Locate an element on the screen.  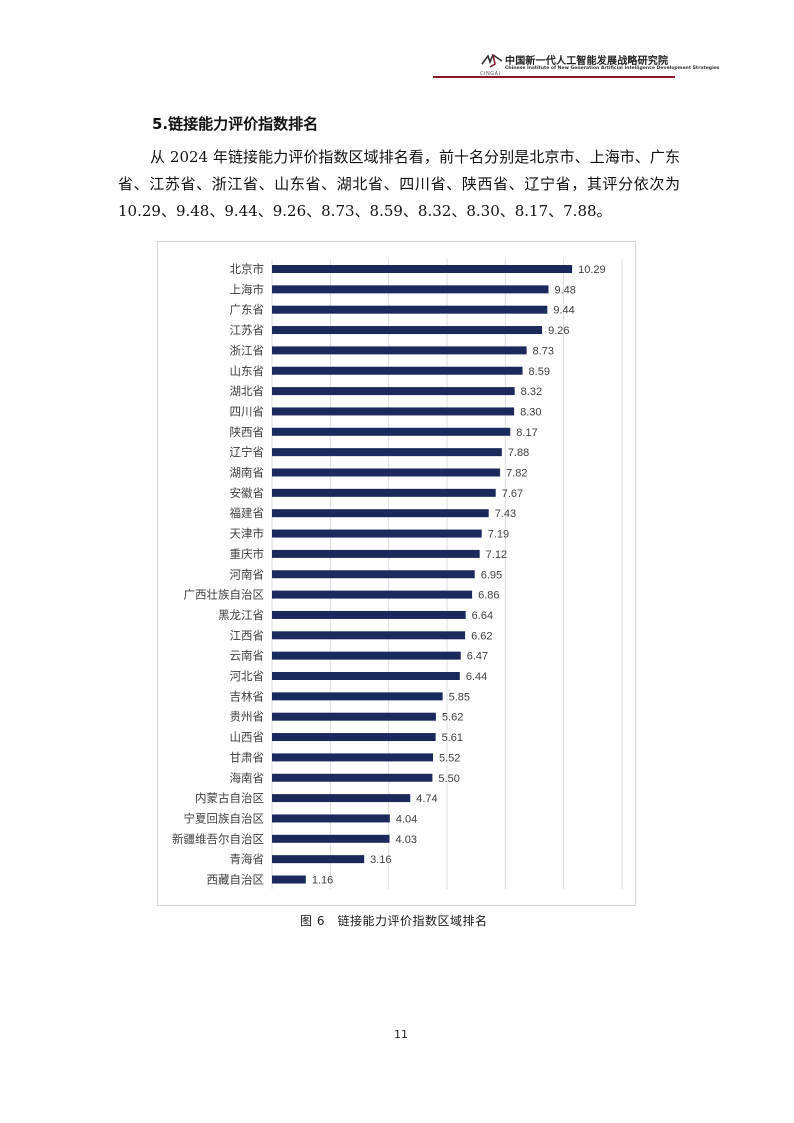
category-label: 云南省 is located at coordinates (247, 656).